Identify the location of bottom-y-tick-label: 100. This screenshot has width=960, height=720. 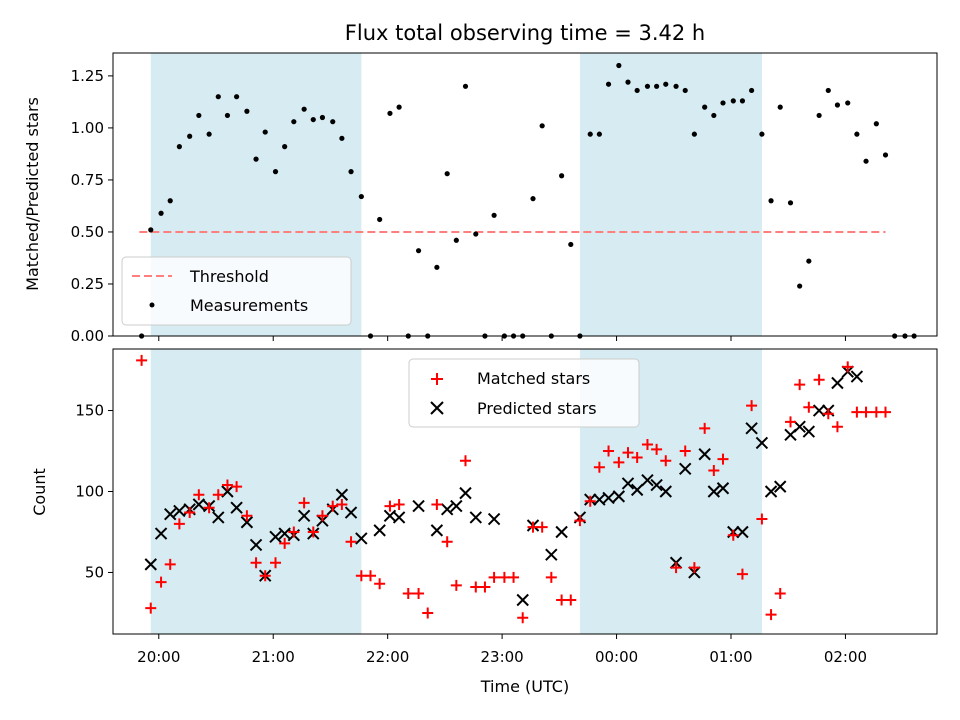
(89, 492).